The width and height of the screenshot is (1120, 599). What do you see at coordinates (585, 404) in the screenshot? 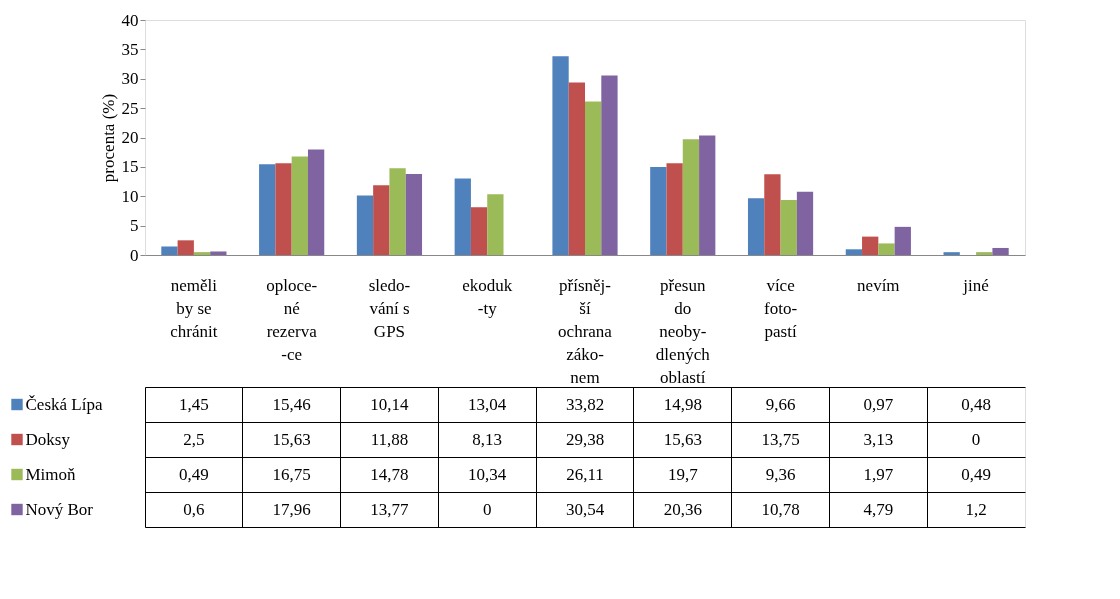
I see `data-label: 33,82` at bounding box center [585, 404].